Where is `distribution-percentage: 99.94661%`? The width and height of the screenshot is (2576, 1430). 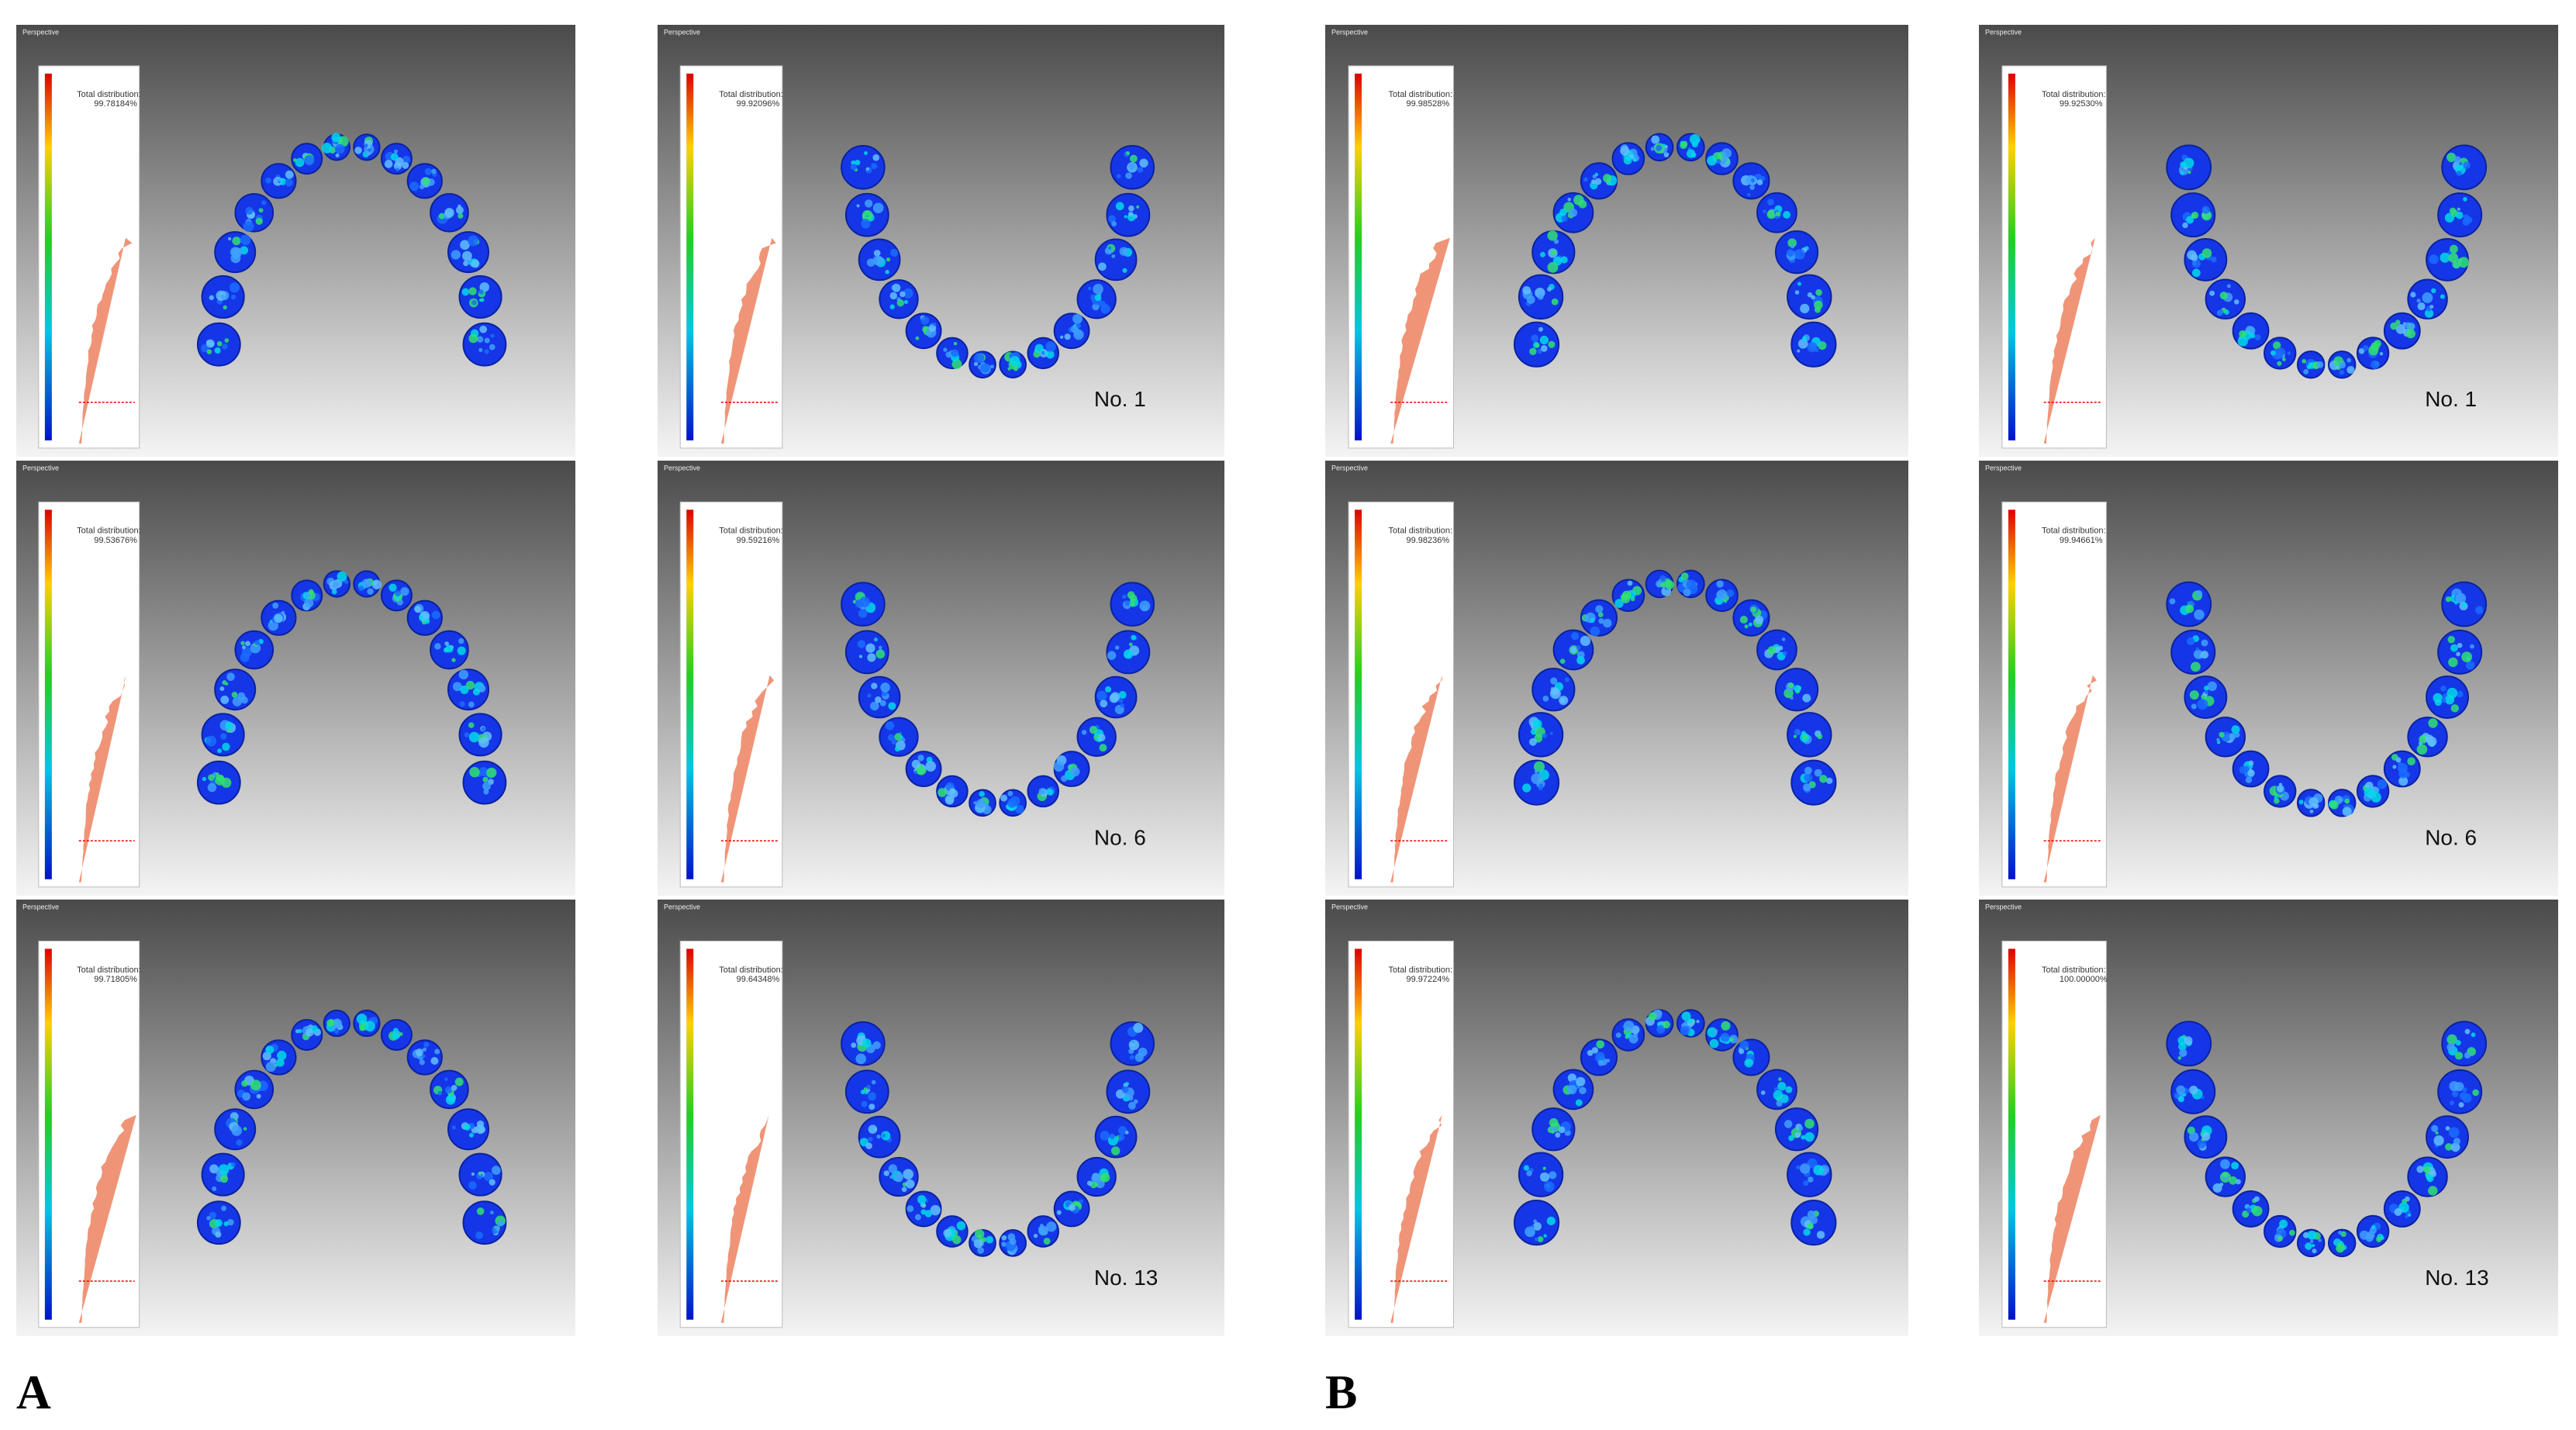
distribution-percentage: 99.94661% is located at coordinates (2082, 540).